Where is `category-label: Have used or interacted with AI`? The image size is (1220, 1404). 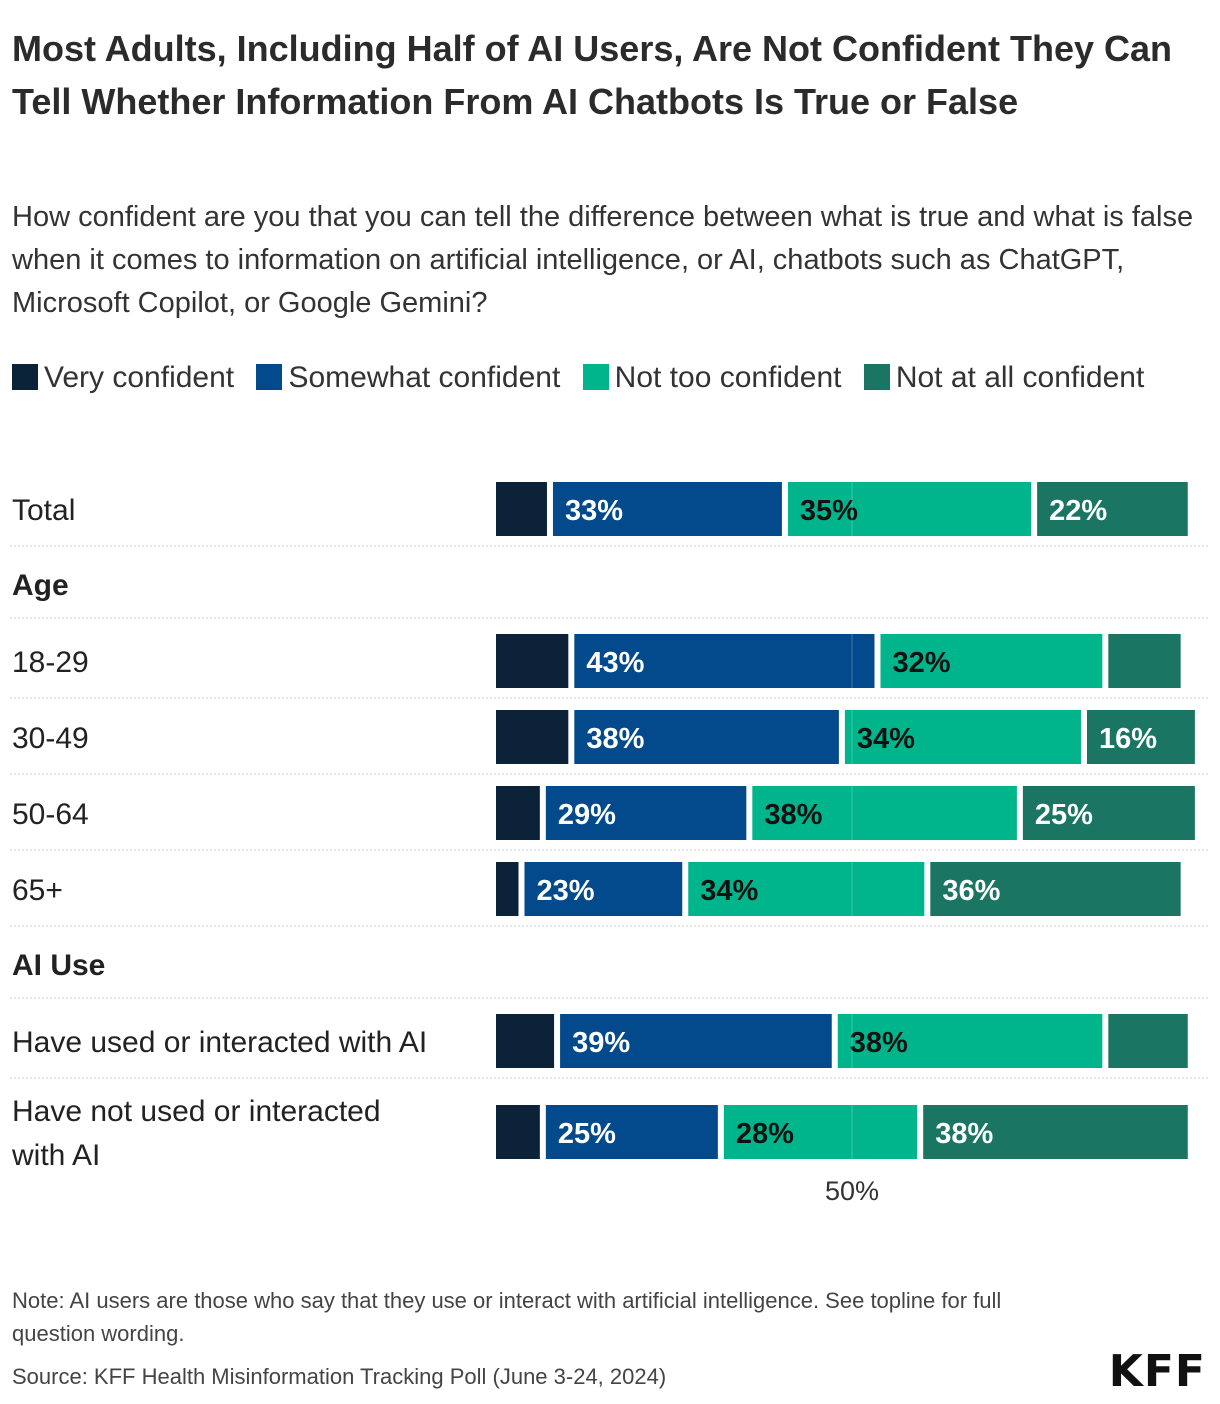
category-label: Have used or interacted with AI is located at coordinates (219, 1042).